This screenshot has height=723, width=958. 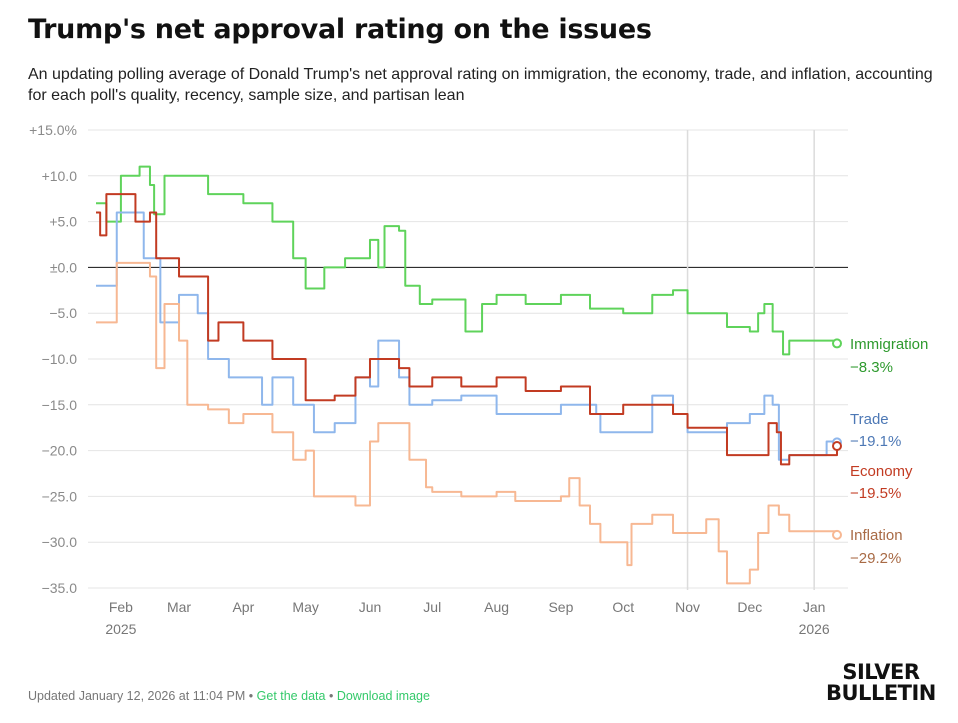 I want to click on logo-line2: BULLETIN, so click(x=881, y=693).